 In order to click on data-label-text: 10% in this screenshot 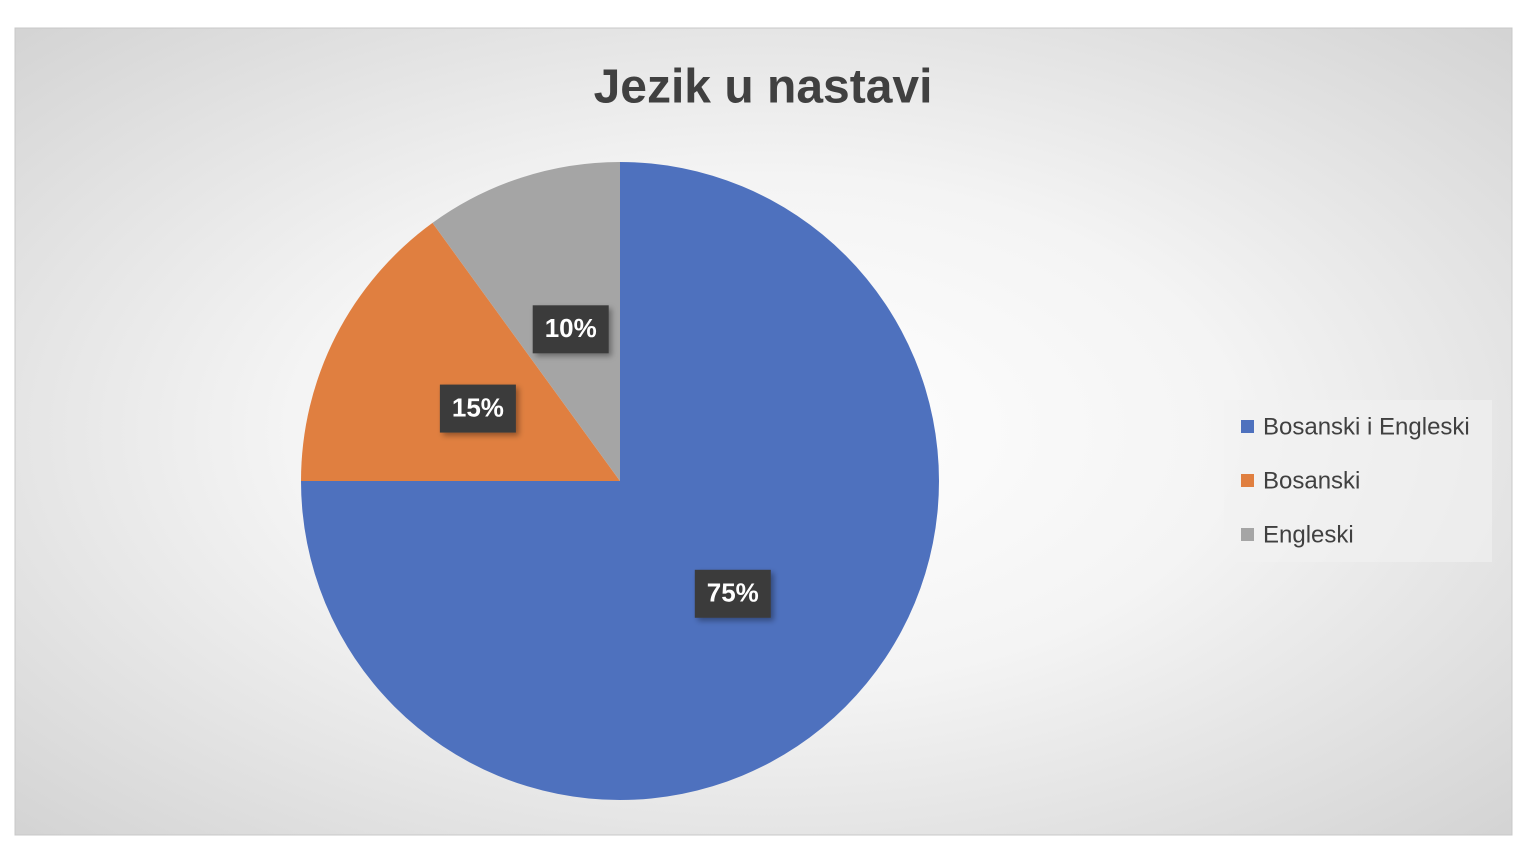, I will do `click(571, 328)`.